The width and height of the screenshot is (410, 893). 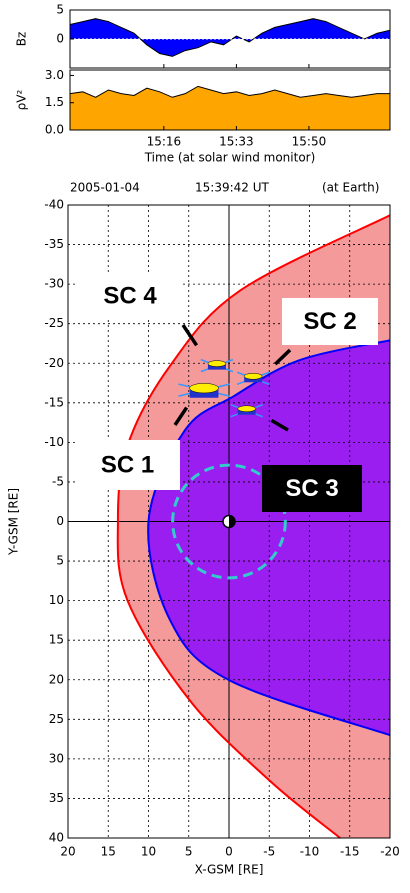 I want to click on earth-night, so click(x=232, y=521).